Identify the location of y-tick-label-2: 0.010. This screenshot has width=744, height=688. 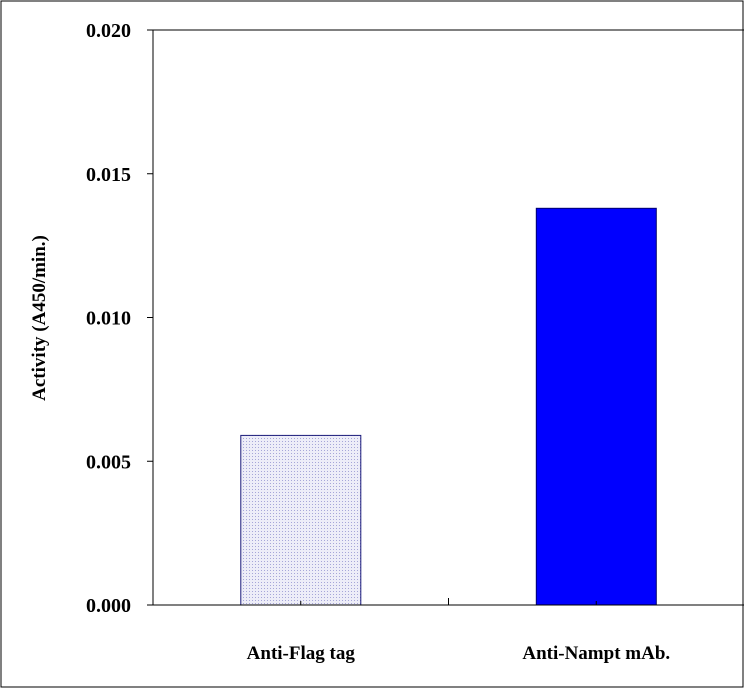
(108, 319).